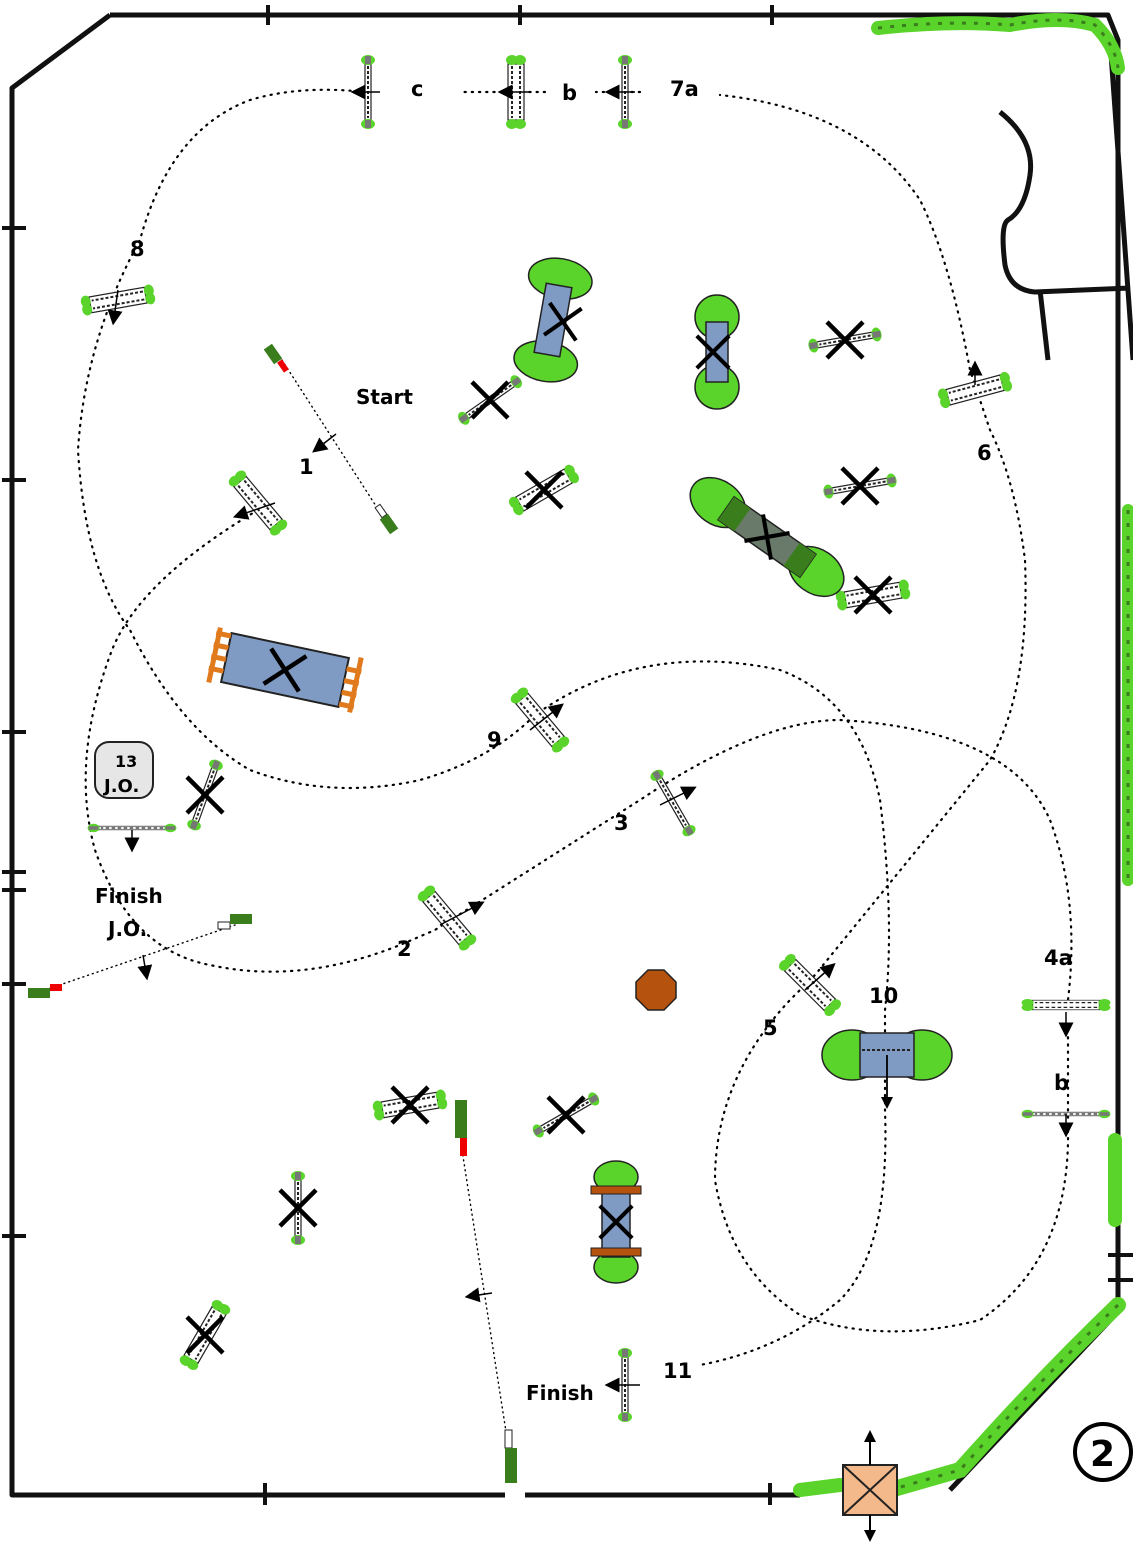  Describe the element at coordinates (684, 89) in the screenshot. I see `fence-number-7a: 7a` at that location.